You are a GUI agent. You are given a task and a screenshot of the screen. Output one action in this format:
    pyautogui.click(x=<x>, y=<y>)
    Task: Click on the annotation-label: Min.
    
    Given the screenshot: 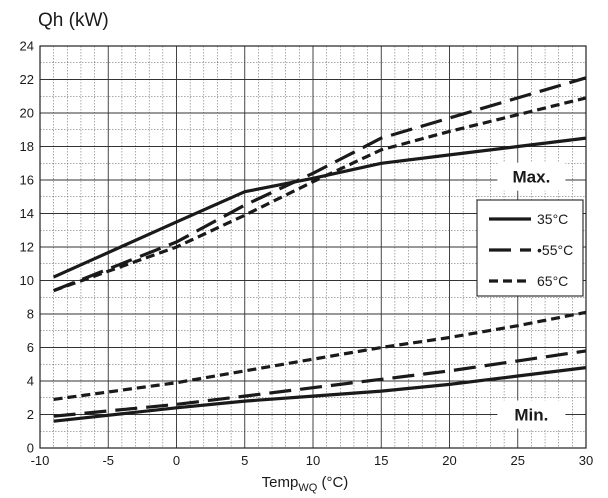 What is the action you would take?
    pyautogui.click(x=531, y=415)
    